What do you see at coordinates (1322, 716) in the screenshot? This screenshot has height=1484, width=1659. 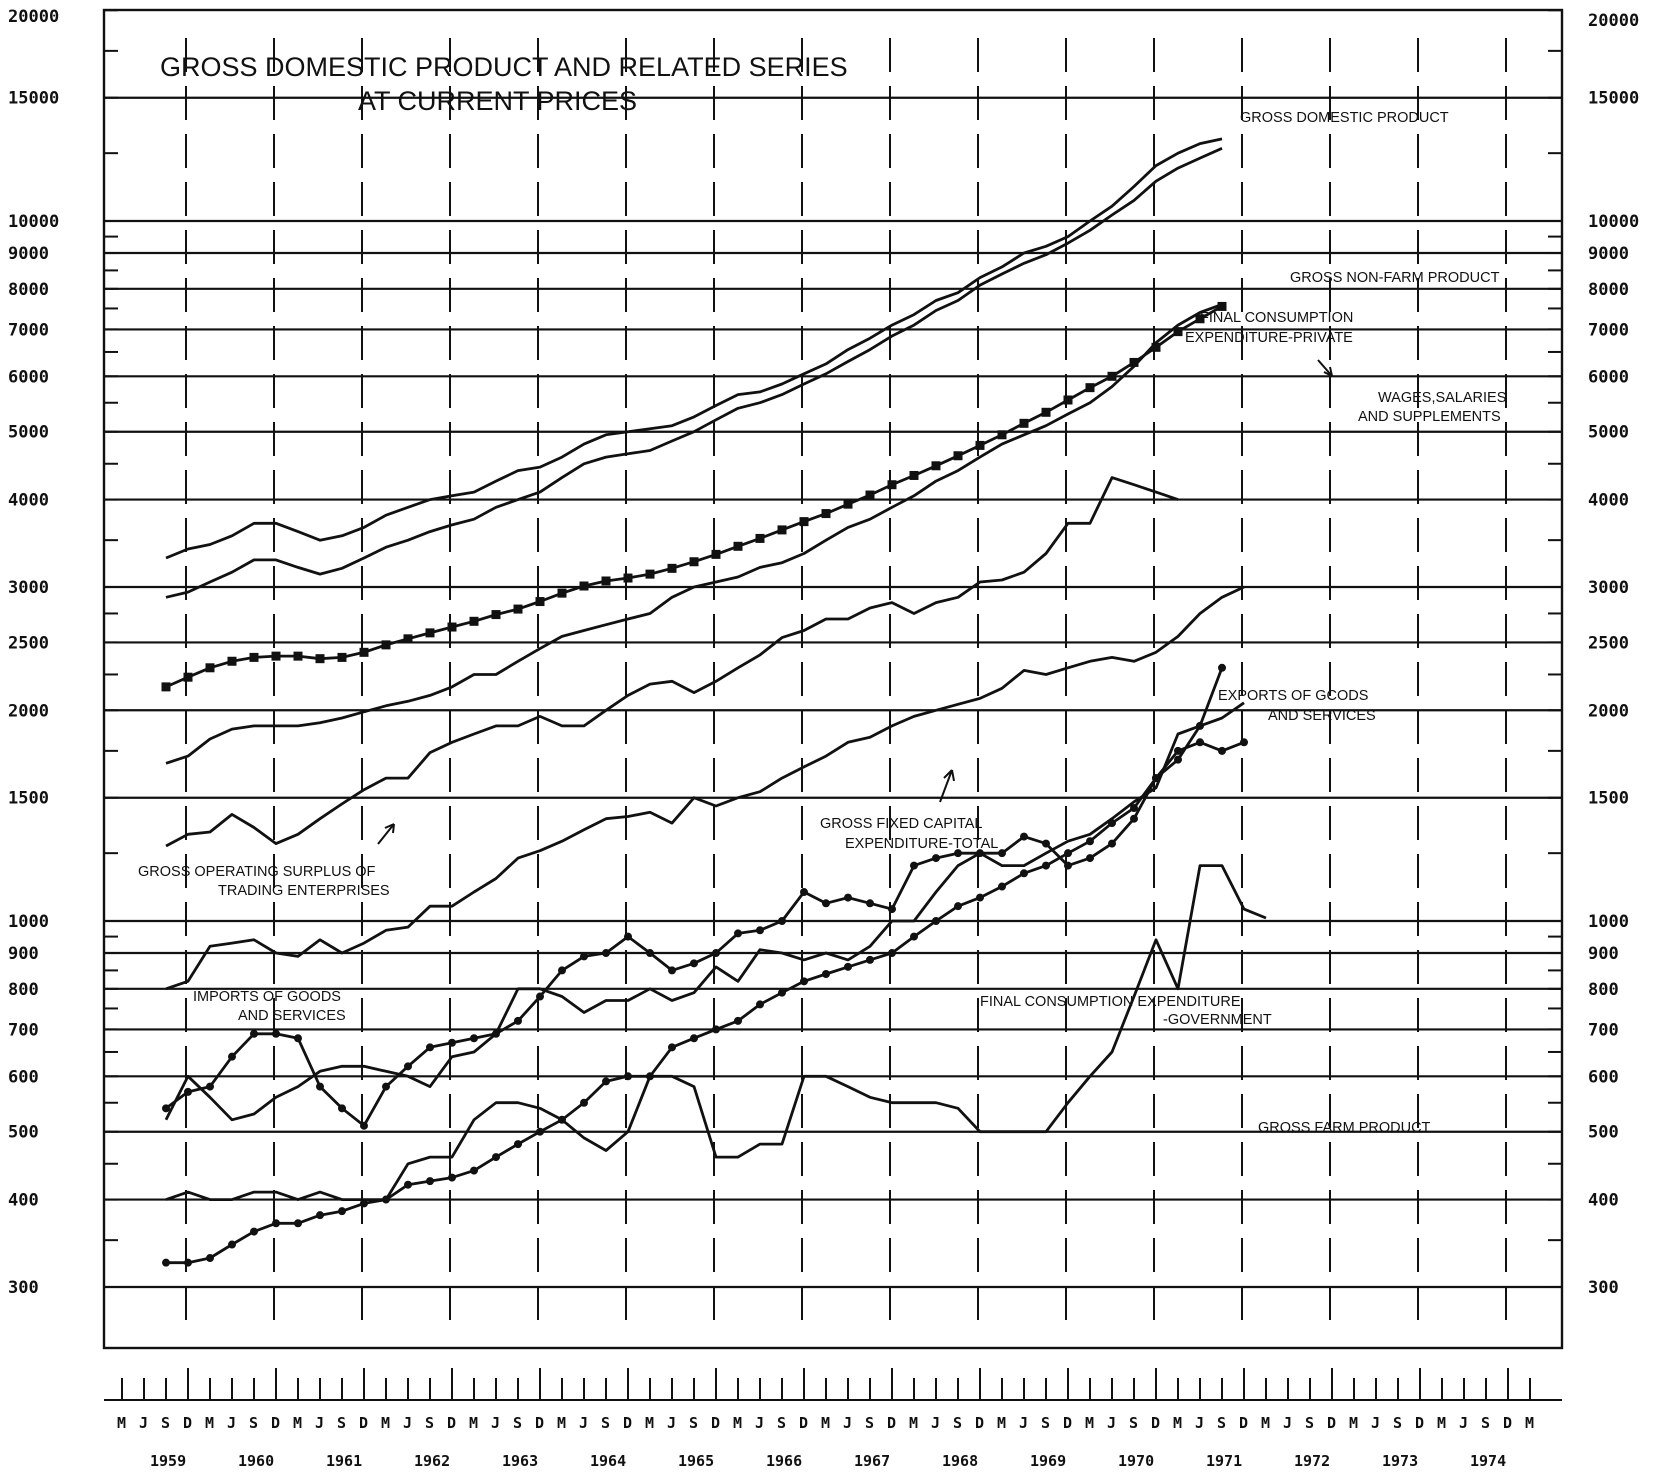 I see `annotation-exports-2: AND SERVICES` at bounding box center [1322, 716].